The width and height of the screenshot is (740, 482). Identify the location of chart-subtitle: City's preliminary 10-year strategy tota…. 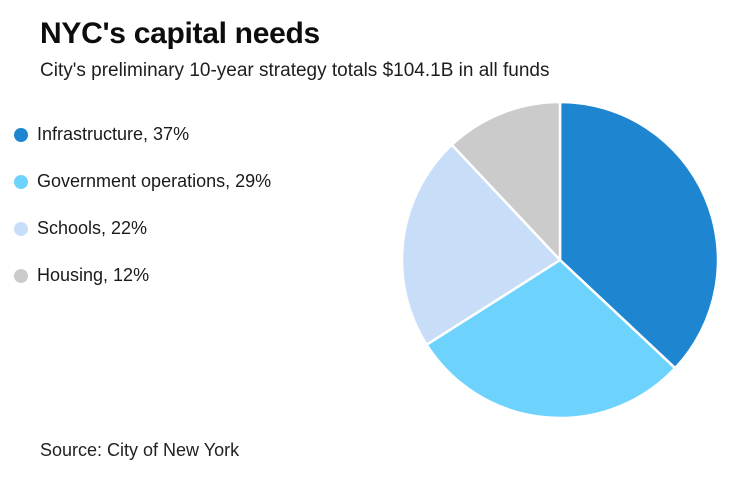
(295, 70).